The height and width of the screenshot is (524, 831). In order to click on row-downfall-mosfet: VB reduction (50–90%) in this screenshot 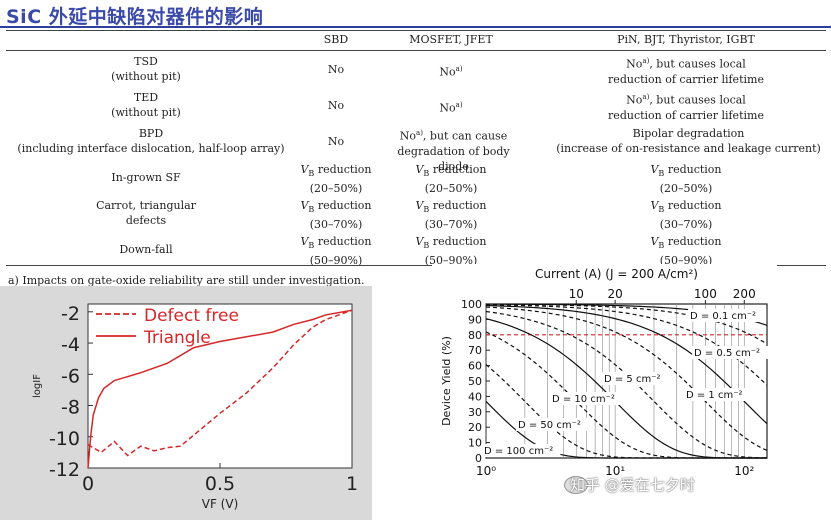, I will do `click(451, 251)`.